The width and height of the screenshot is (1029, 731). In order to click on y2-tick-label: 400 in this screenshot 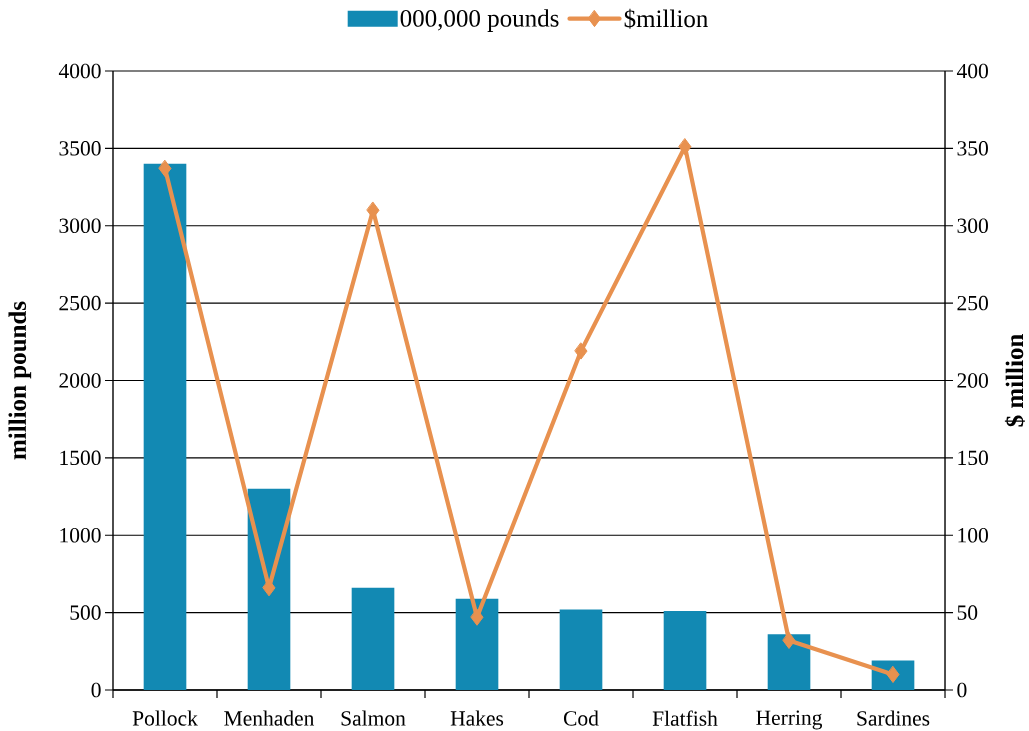, I will do `click(972, 71)`.